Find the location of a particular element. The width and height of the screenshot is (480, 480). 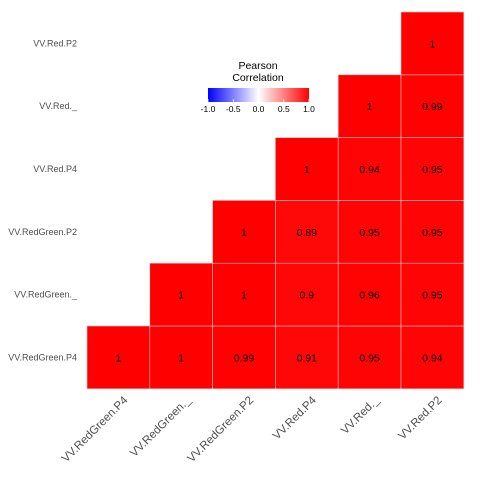

legend-tick-label: 1.0 is located at coordinates (309, 109).